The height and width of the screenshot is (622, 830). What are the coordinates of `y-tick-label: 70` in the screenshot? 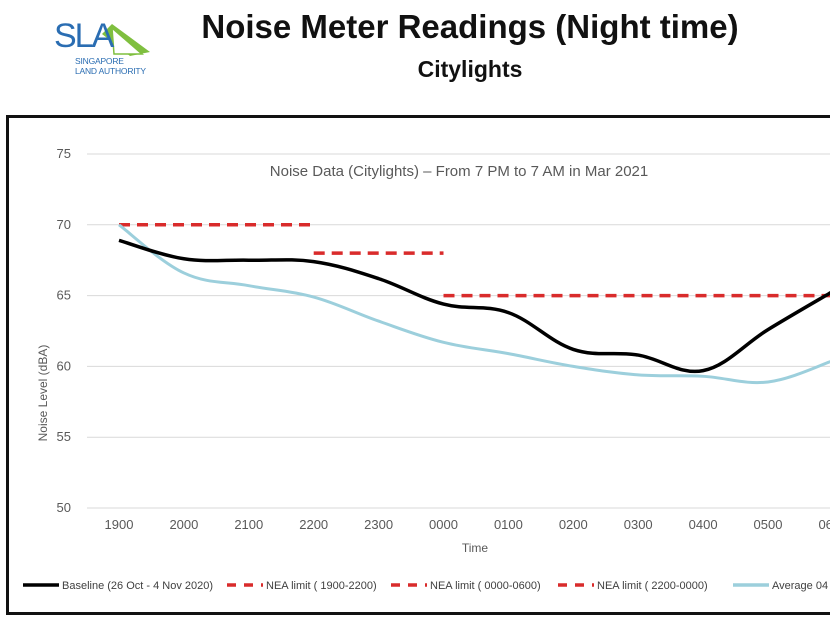 It's located at (64, 224).